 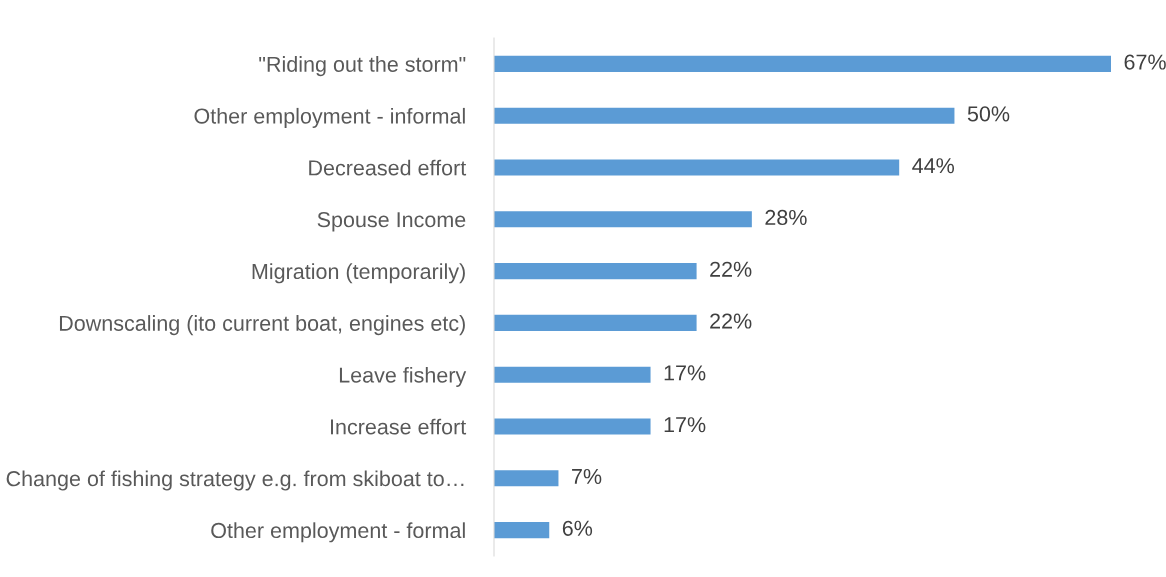 What do you see at coordinates (262, 325) in the screenshot?
I see `y-tick-label: Downscaling (ito current boat, engines etc)` at bounding box center [262, 325].